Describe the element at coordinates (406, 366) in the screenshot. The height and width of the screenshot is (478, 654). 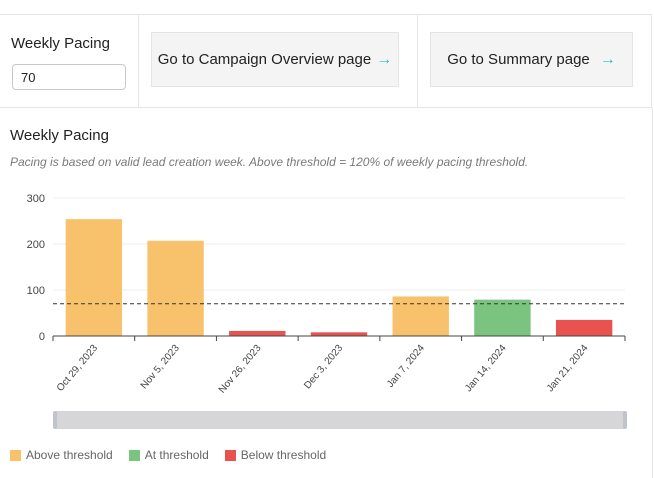
I see `x-tick-label: Jan 7, 2024` at that location.